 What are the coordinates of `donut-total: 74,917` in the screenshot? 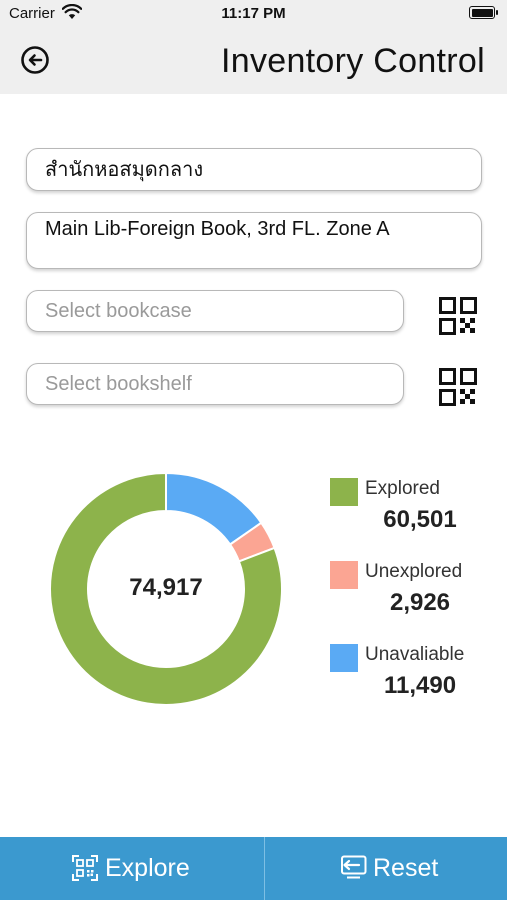 It's located at (166, 587).